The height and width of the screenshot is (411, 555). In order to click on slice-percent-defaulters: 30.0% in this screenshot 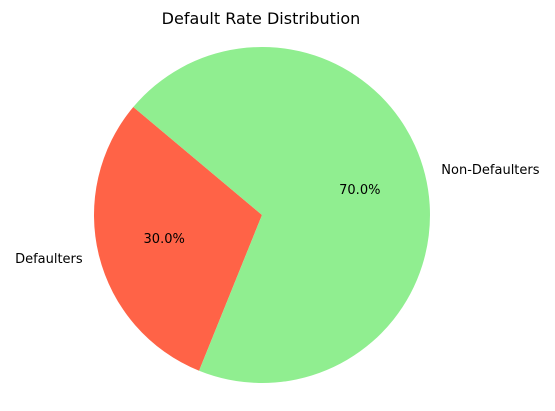, I will do `click(164, 239)`.